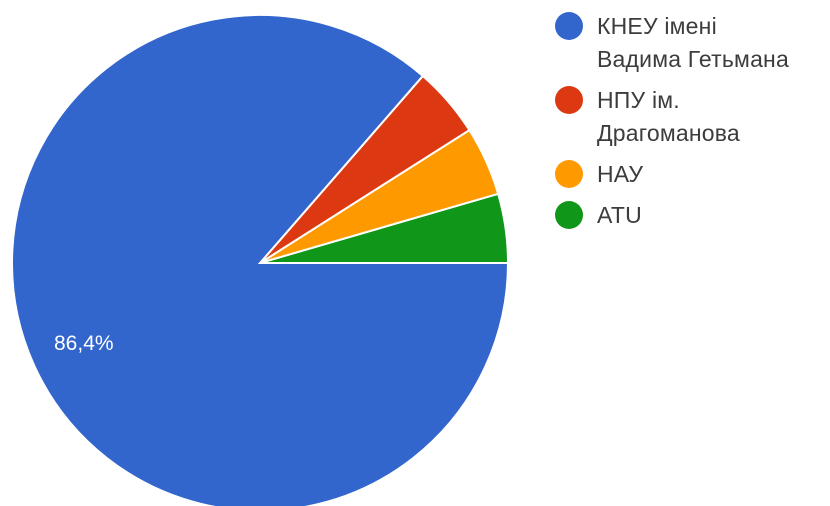 The height and width of the screenshot is (506, 830). Describe the element at coordinates (569, 174) in the screenshot. I see `legend-swatch-nau` at that location.